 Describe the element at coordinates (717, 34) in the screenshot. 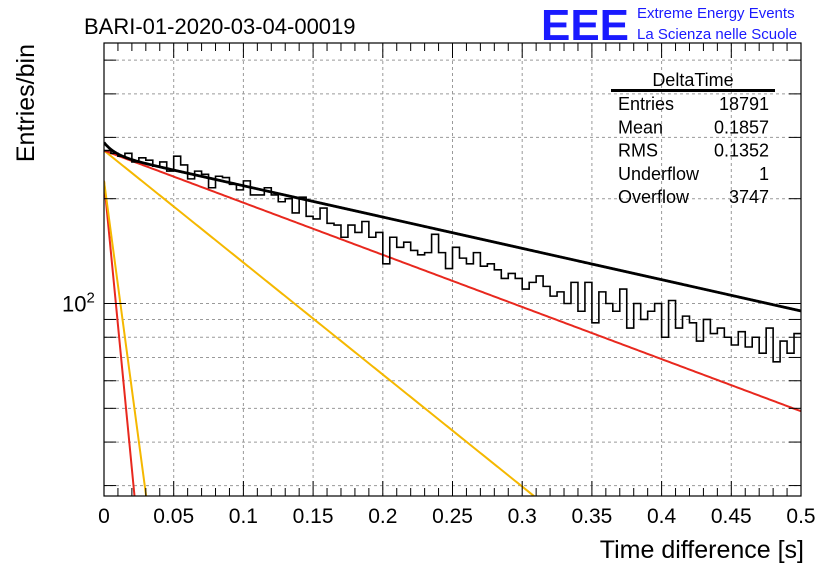

I see `logo-tagline-2: La Scienza nelle Scuole` at that location.